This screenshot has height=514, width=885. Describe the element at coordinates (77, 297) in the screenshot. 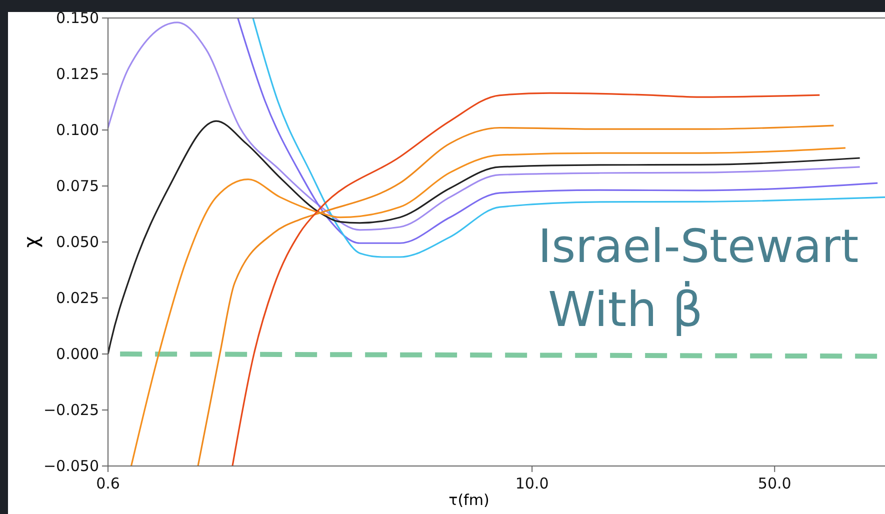

I see `y-tick-label: 0.025` at that location.